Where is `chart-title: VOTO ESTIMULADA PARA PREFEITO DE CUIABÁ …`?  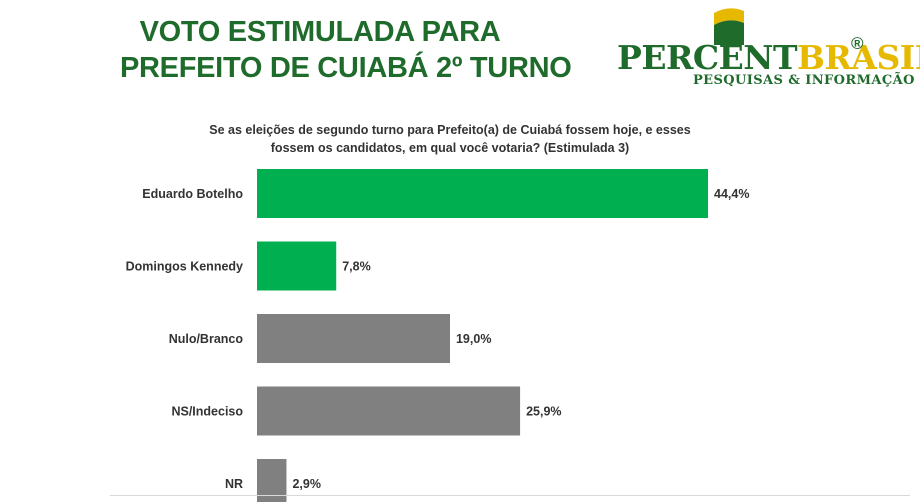 chart-title: VOTO ESTIMULADA PARA PREFEITO DE CUIABÁ … is located at coordinates (346, 50).